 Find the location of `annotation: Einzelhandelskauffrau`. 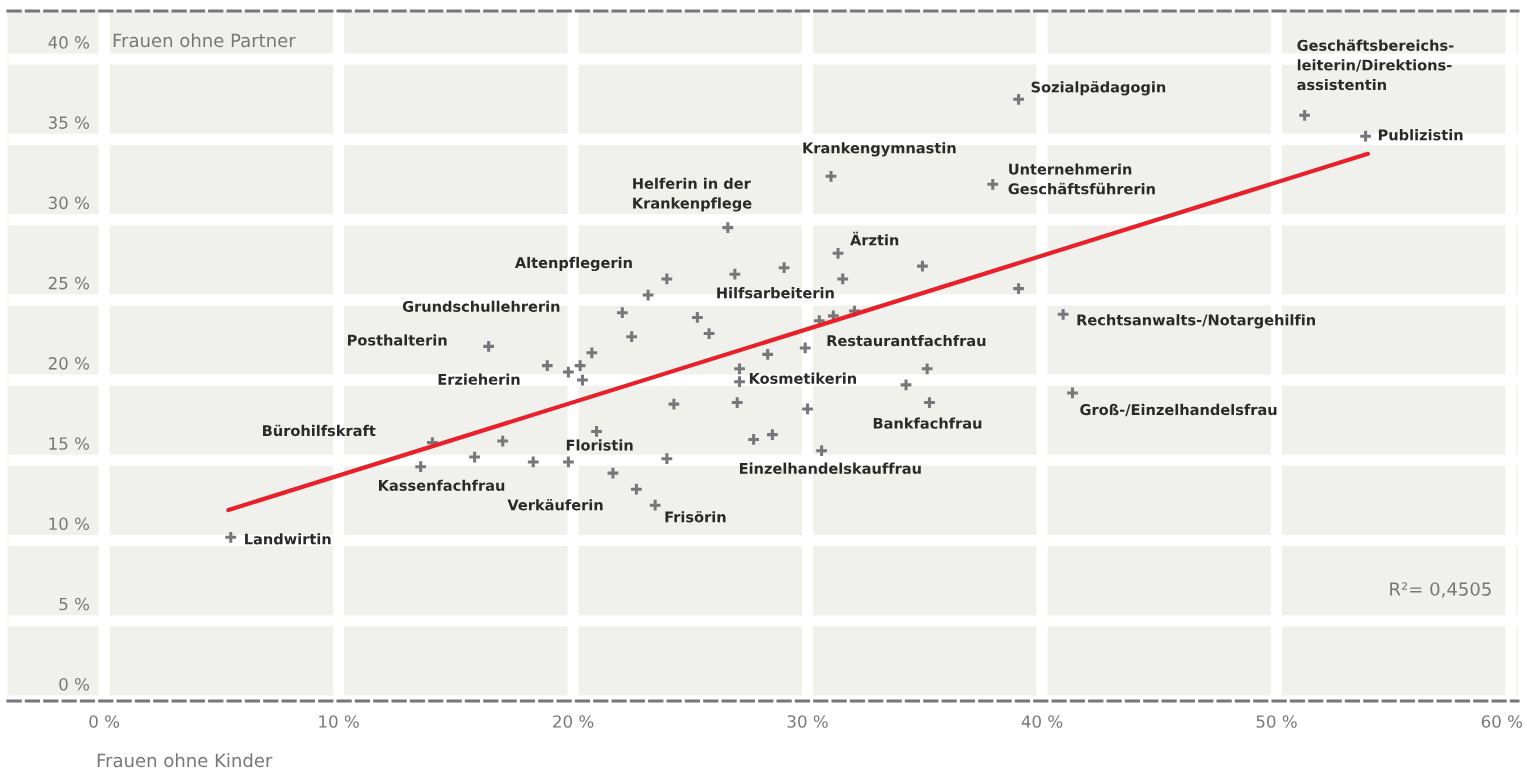

annotation: Einzelhandelskauffrau is located at coordinates (830, 468).